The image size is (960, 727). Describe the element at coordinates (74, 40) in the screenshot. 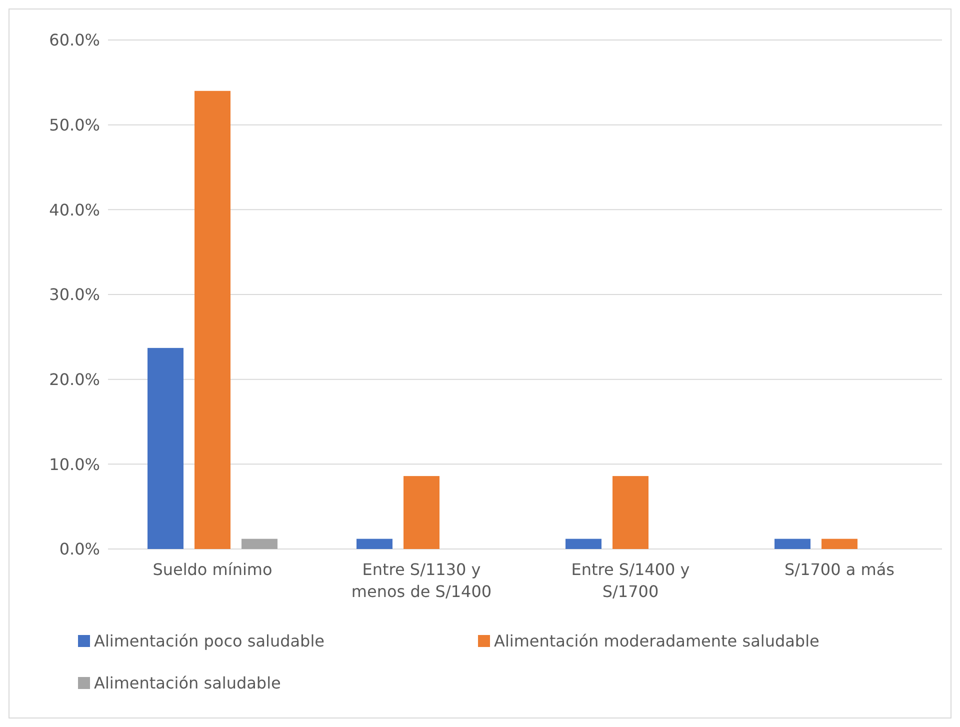

I see `y-tick-label: 60.0%` at that location.